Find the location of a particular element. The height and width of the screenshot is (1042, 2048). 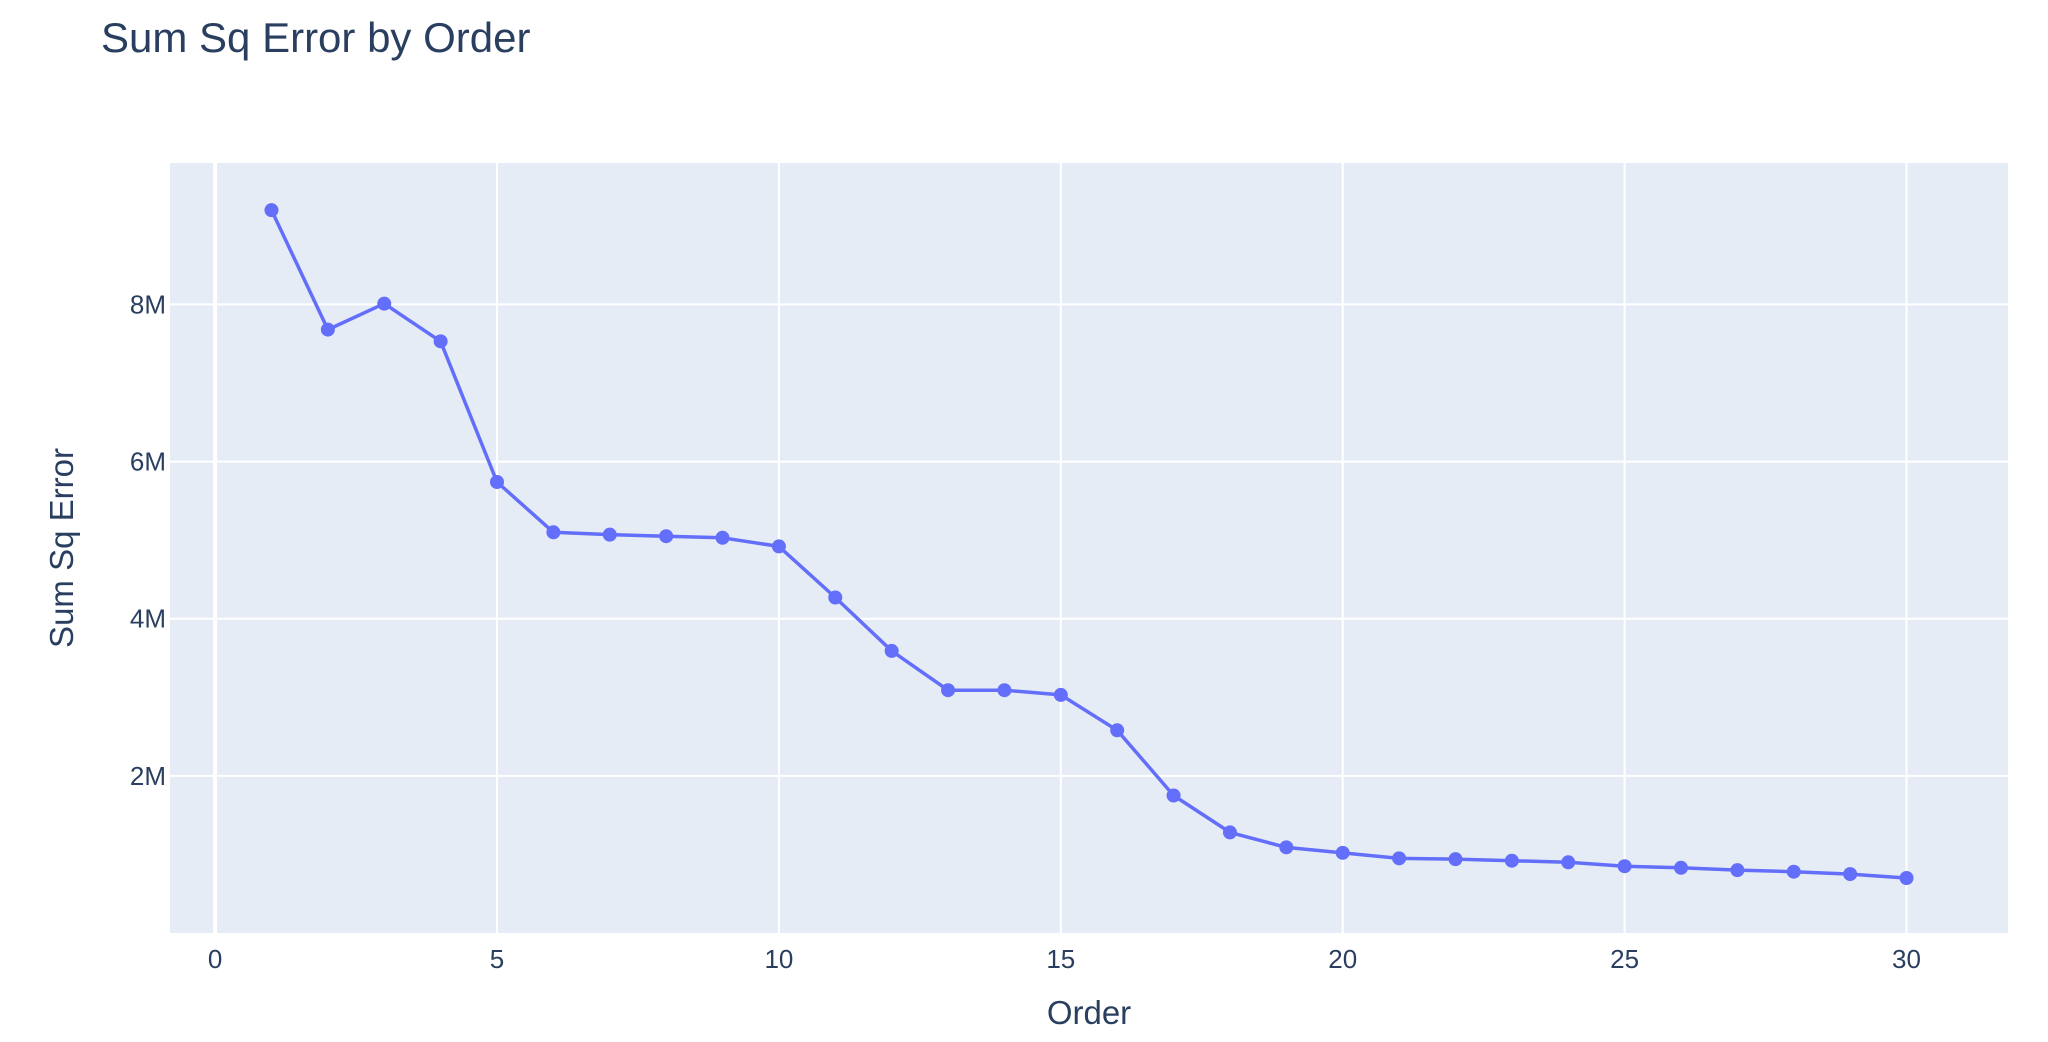

x-tick-label: 20 is located at coordinates (1342, 959).